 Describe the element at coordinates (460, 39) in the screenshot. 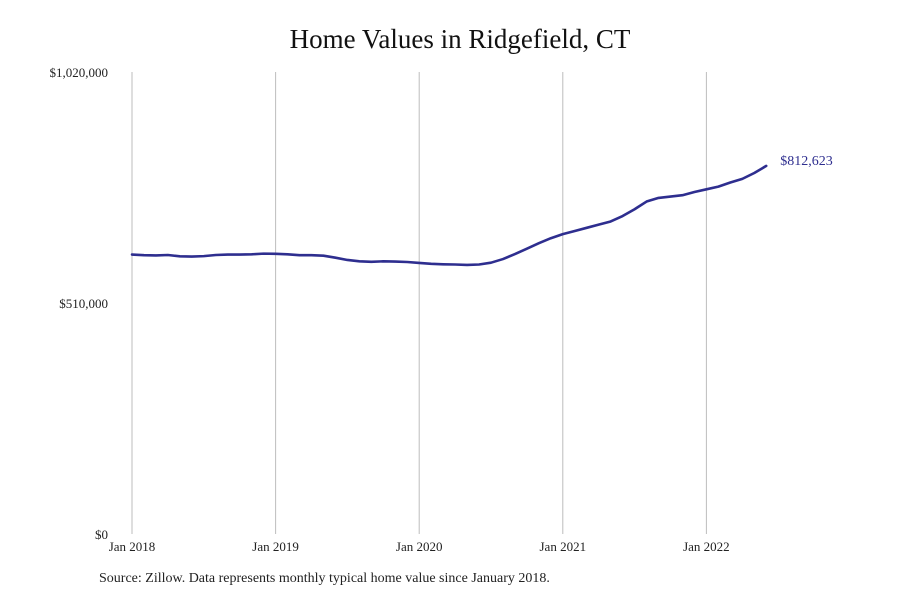

I see `chart-title: Home Values in Ridgefield, CT` at that location.